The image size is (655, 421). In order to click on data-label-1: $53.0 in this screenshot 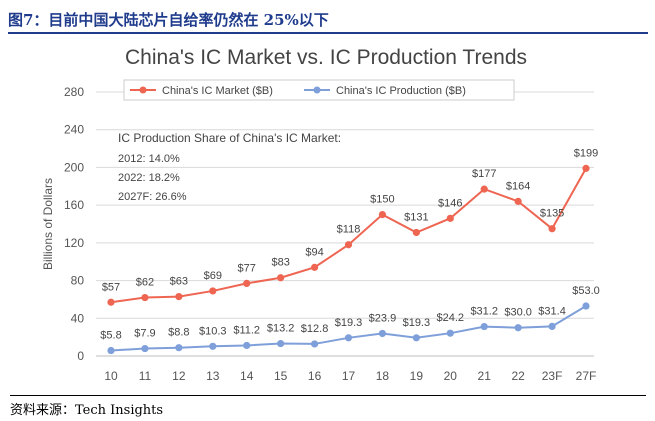, I will do `click(586, 291)`.